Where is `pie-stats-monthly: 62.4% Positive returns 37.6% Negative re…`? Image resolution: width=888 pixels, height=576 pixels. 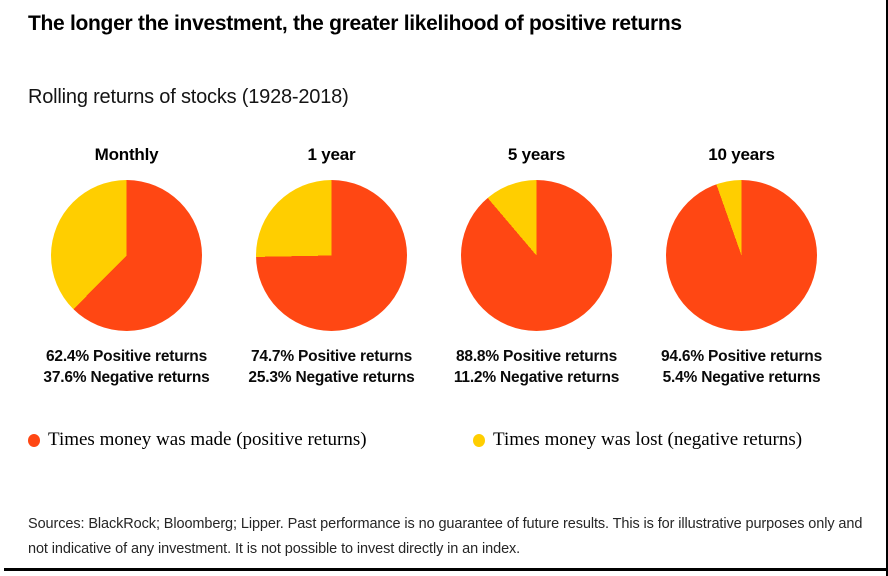
pie-stats-monthly: 62.4% Positive returns 37.6% Negative re… is located at coordinates (126, 367).